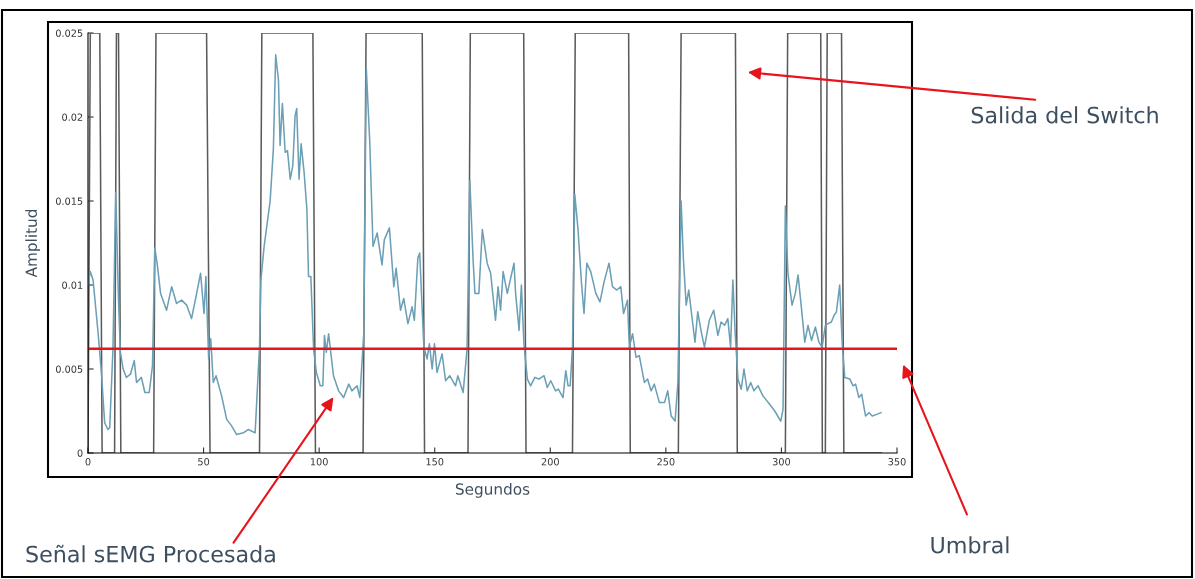 The height and width of the screenshot is (579, 1195). Describe the element at coordinates (150, 553) in the screenshot. I see `text: Señal sEMG Procesada` at that location.